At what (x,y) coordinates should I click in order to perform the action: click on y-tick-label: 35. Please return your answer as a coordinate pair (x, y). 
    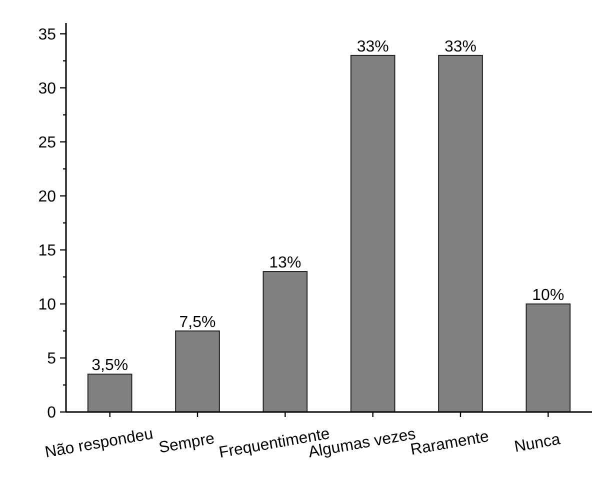
    Looking at the image, I should click on (47, 35).